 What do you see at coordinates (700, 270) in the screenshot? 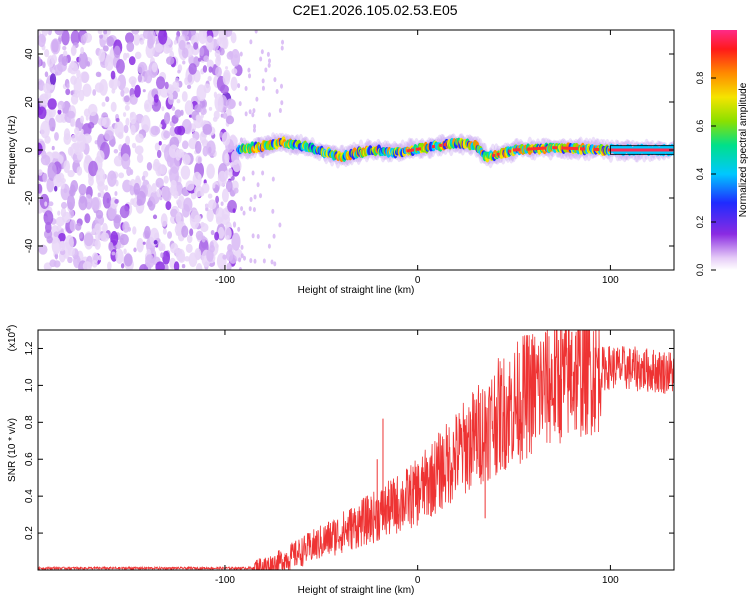
I see `colorbar-tick-label: 0.0` at bounding box center [700, 270].